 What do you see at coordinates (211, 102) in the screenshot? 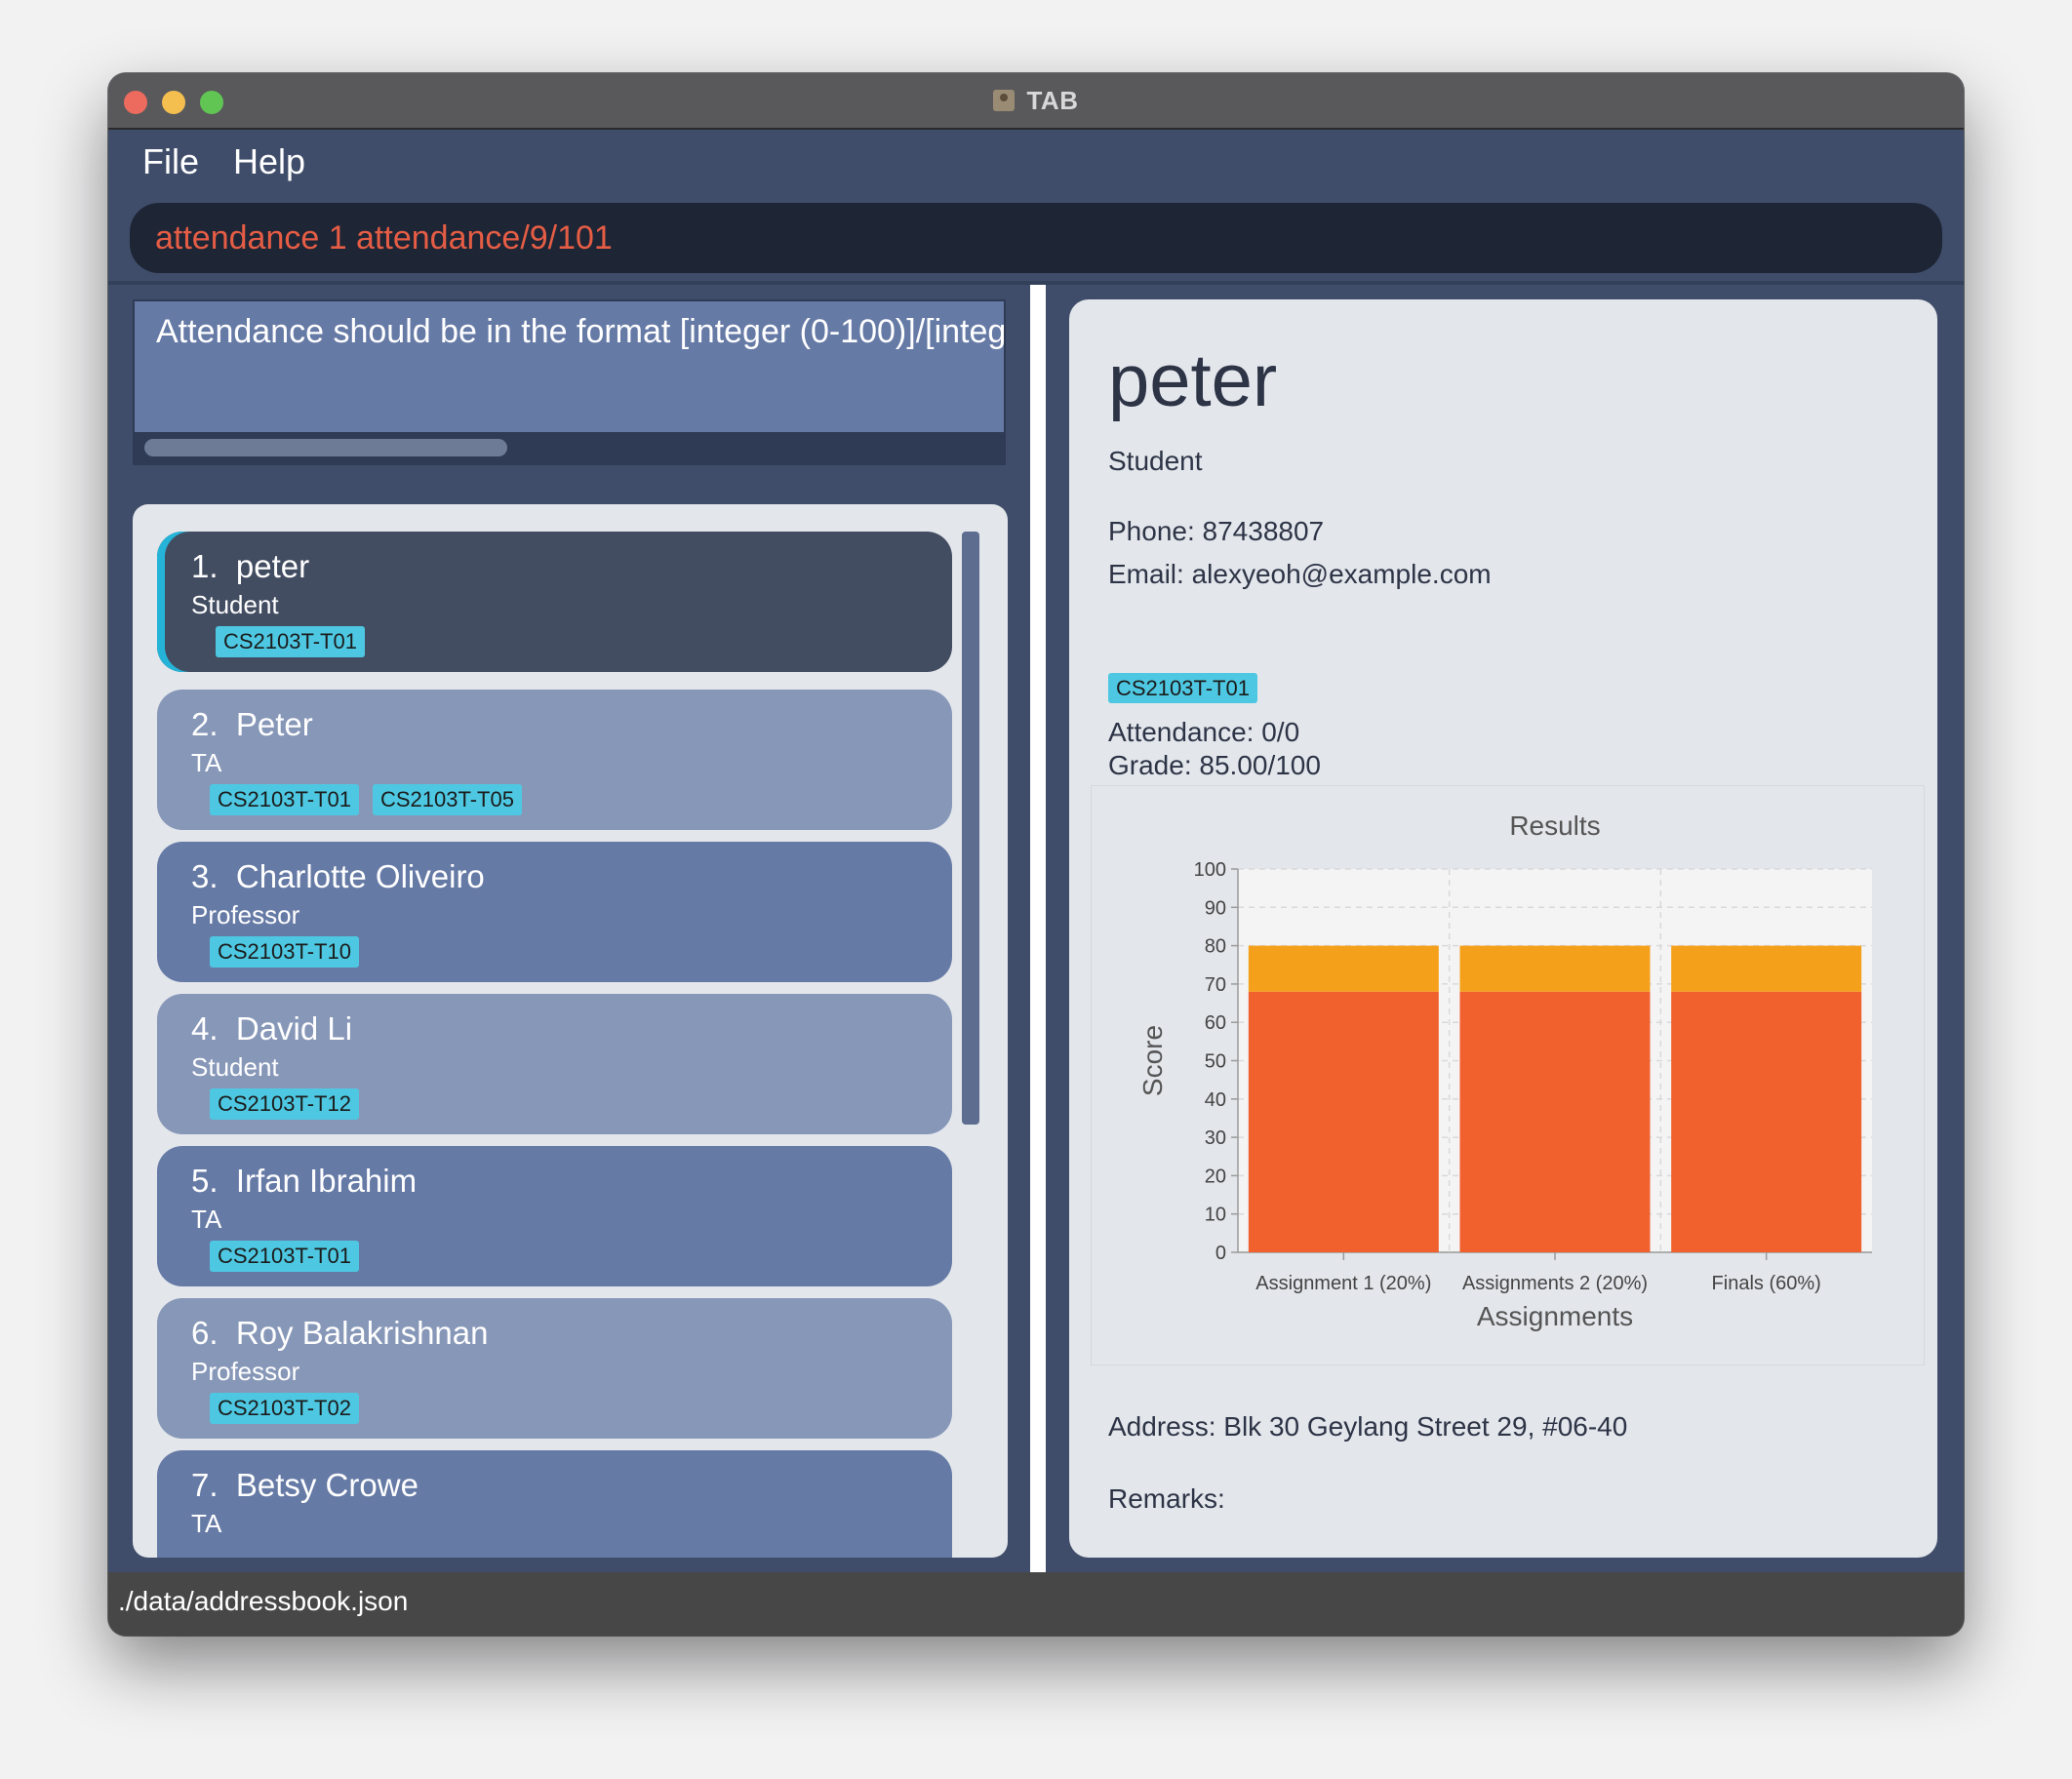
I see `maximize-window-button` at bounding box center [211, 102].